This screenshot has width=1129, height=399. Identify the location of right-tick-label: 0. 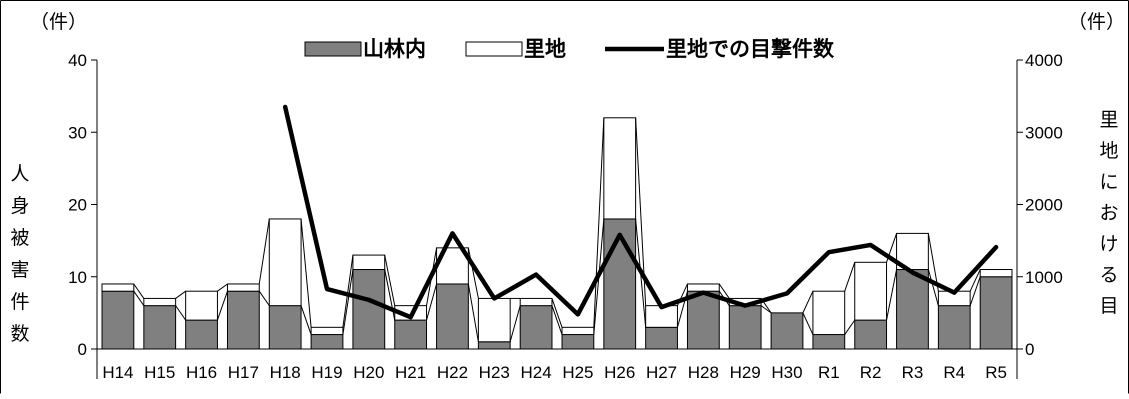
(1029, 349).